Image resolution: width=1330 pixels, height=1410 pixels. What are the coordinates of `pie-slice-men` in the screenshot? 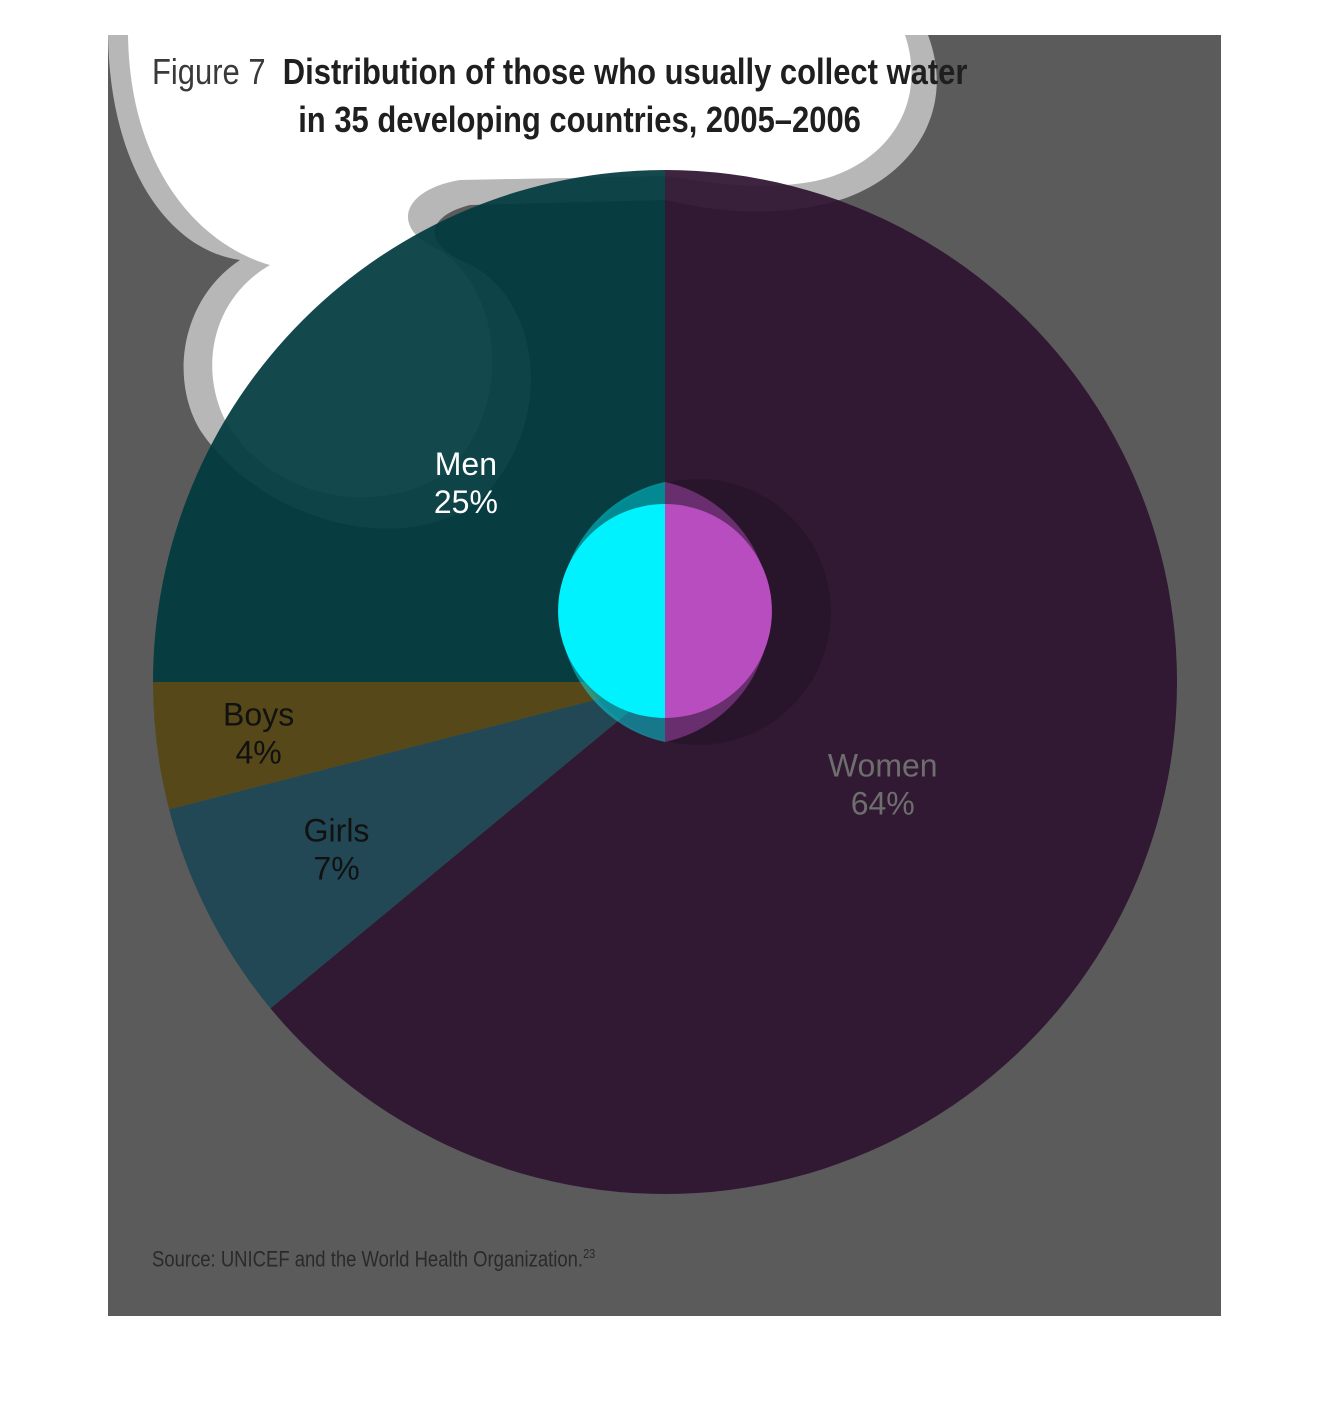 It's located at (409, 426).